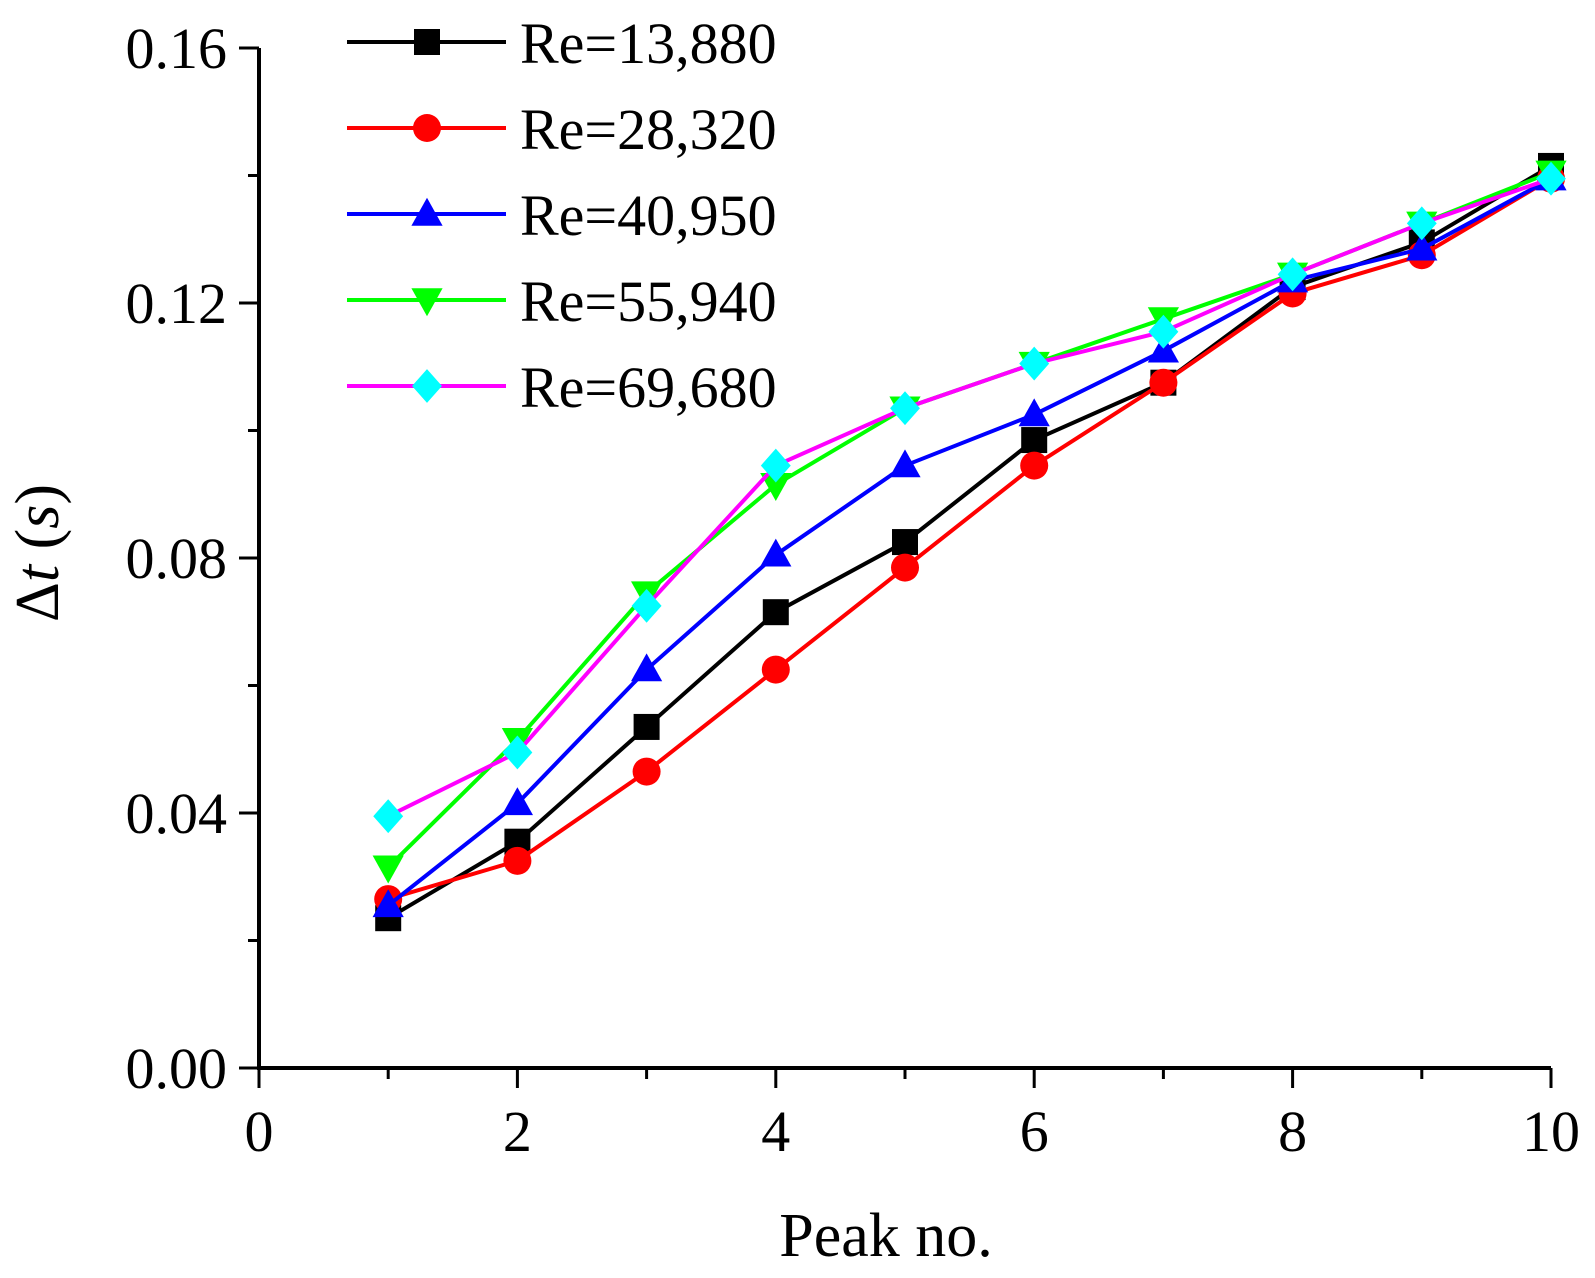  Describe the element at coordinates (1034, 1131) in the screenshot. I see `x-tick-label: 6` at that location.